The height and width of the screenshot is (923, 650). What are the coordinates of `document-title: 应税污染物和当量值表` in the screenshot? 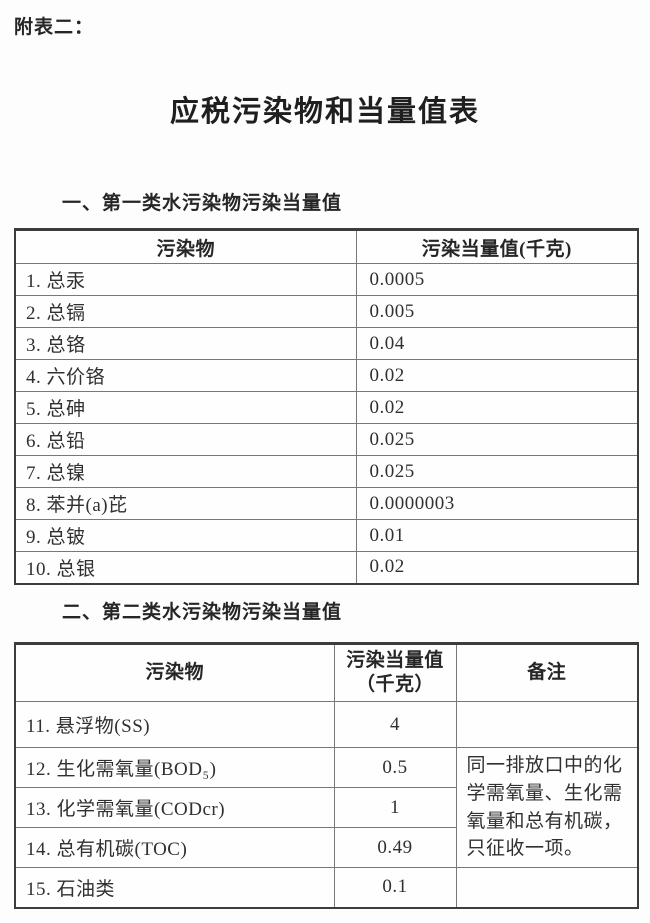 It's located at (324, 112).